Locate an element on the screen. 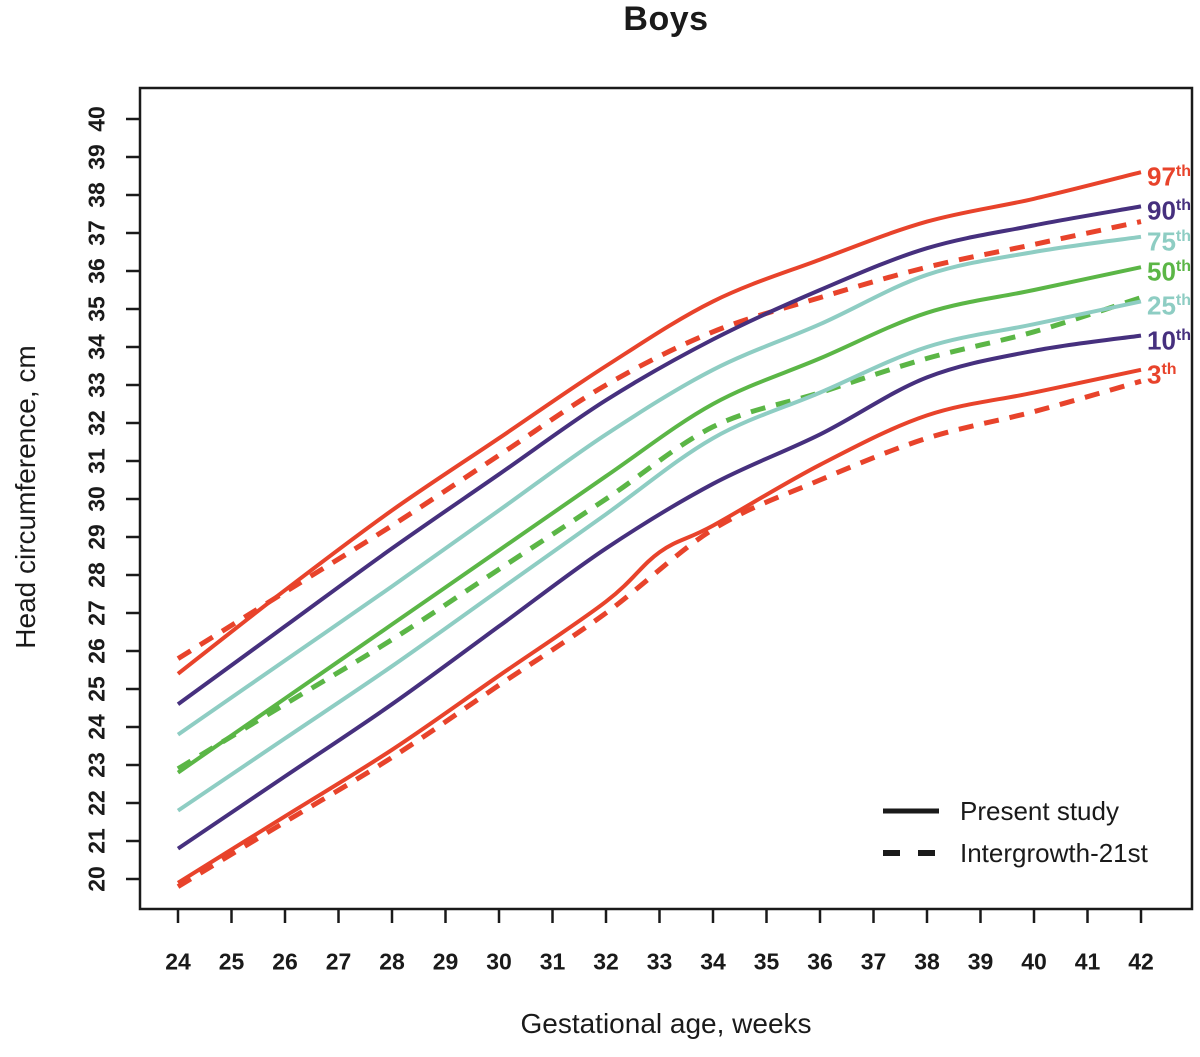 The height and width of the screenshot is (1057, 1200). x-tick-label: 33 is located at coordinates (659, 961).